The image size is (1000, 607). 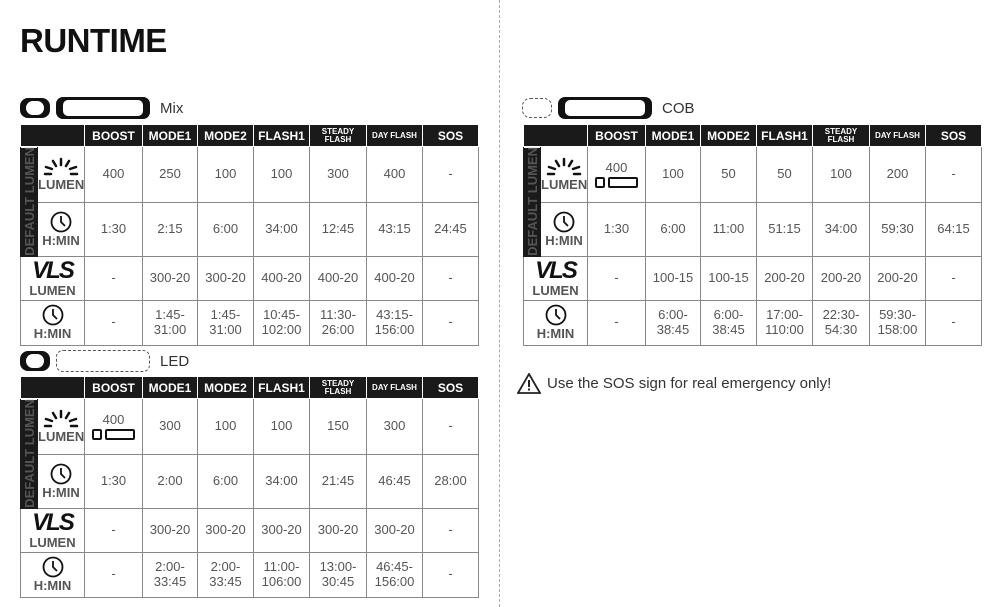 What do you see at coordinates (225, 481) in the screenshot?
I see `value-cell: 6:00` at bounding box center [225, 481].